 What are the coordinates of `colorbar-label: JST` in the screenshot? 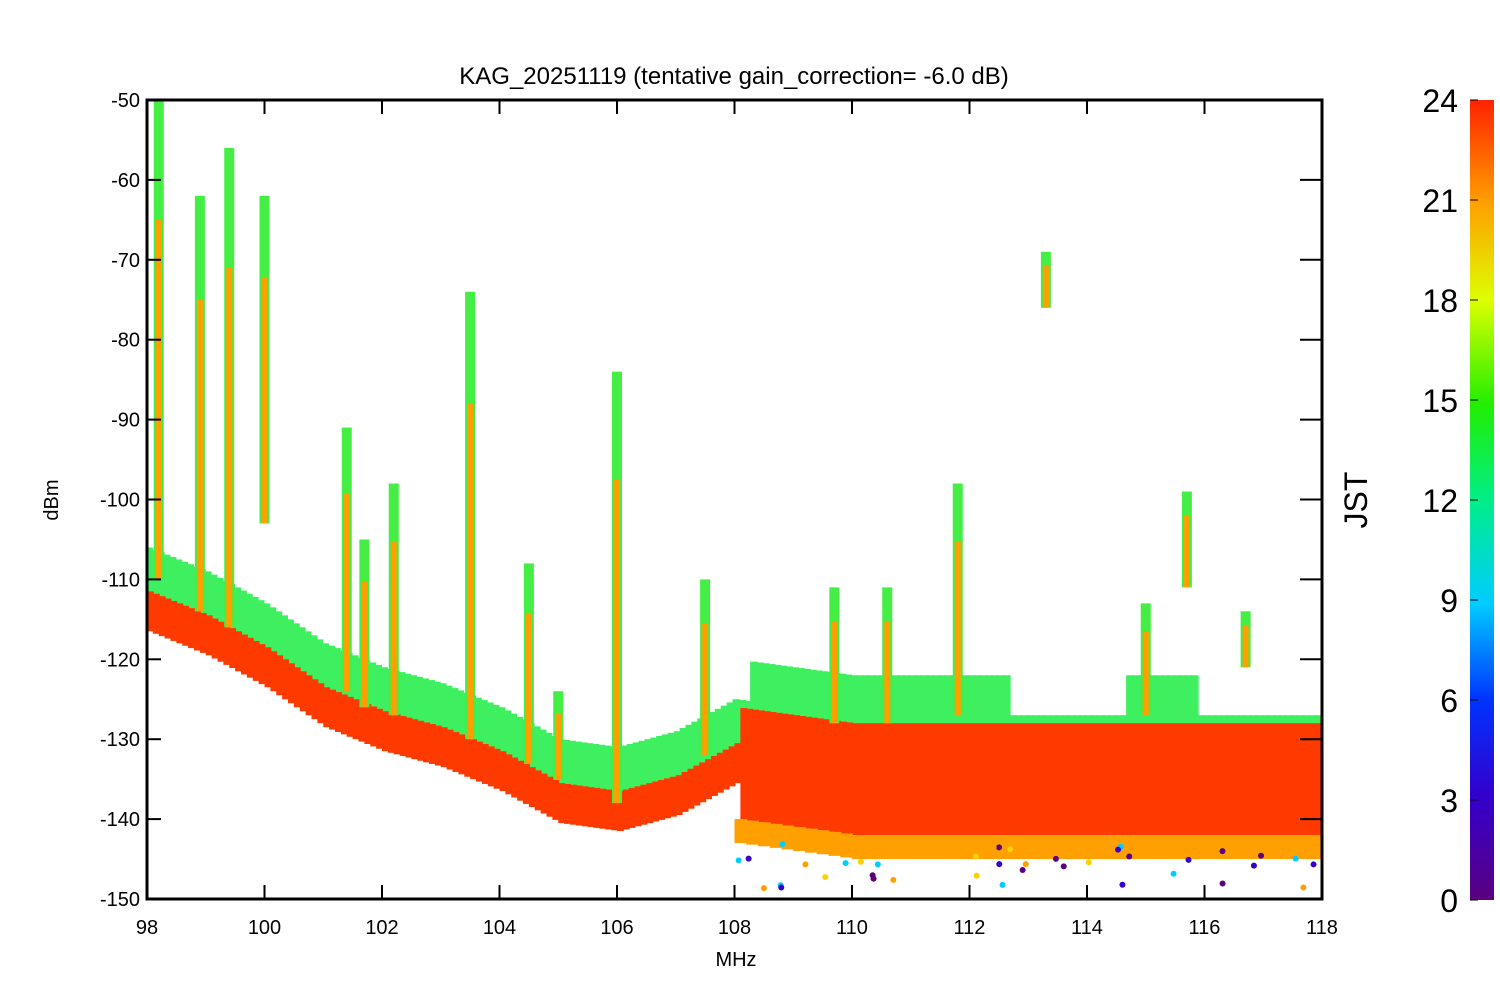 It's located at (1356, 500).